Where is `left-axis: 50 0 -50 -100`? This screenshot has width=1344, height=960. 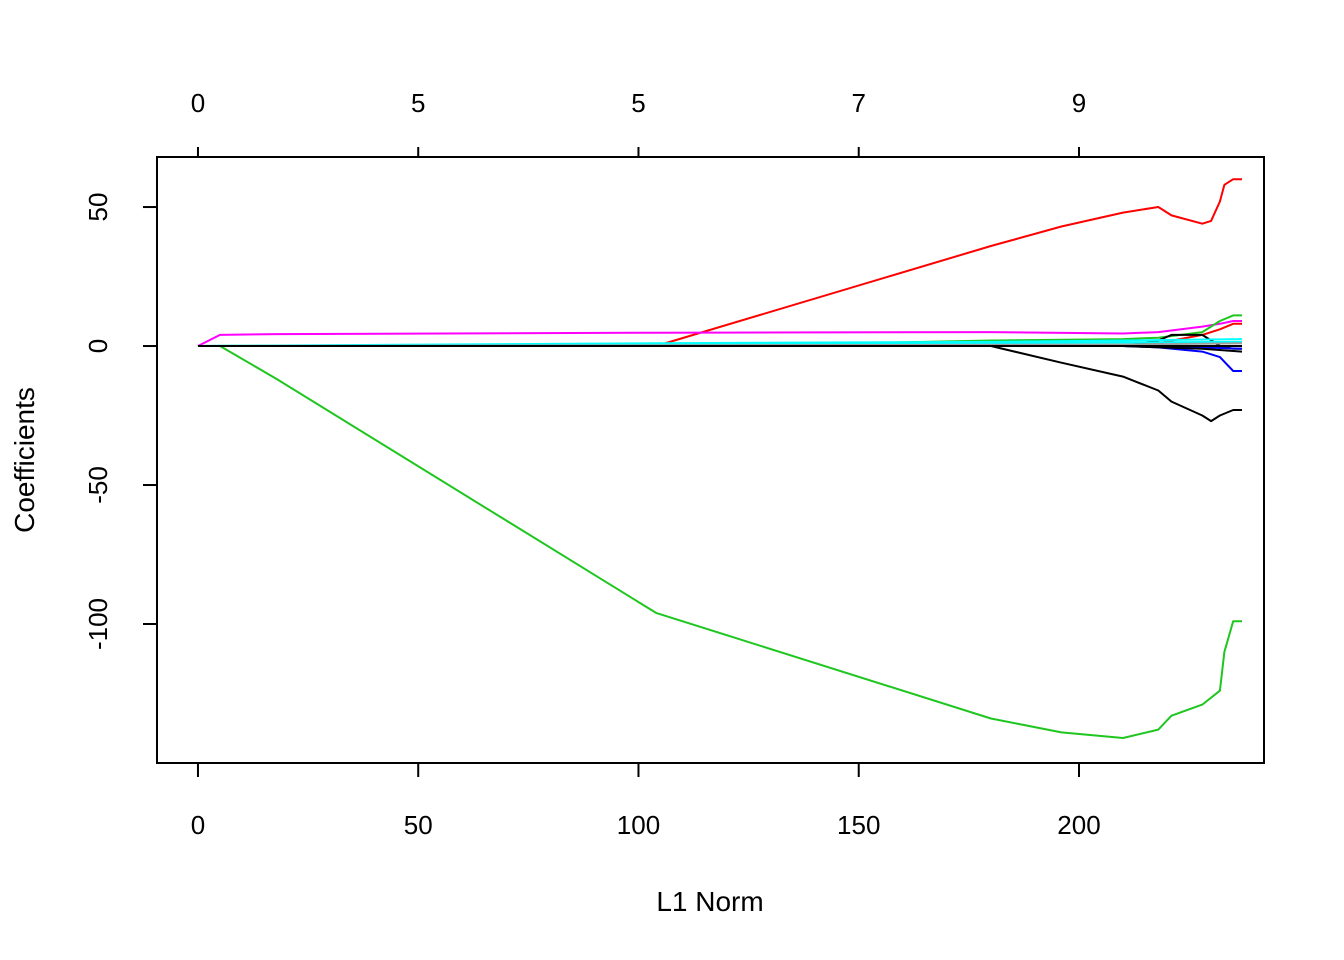
left-axis: 50 0 -50 -100 is located at coordinates (120, 421).